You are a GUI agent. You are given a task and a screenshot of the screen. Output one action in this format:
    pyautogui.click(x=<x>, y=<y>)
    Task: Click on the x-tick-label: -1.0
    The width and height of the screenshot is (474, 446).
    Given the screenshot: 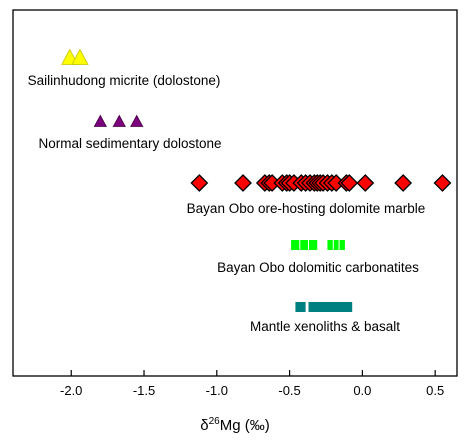 What is the action you would take?
    pyautogui.click(x=217, y=390)
    